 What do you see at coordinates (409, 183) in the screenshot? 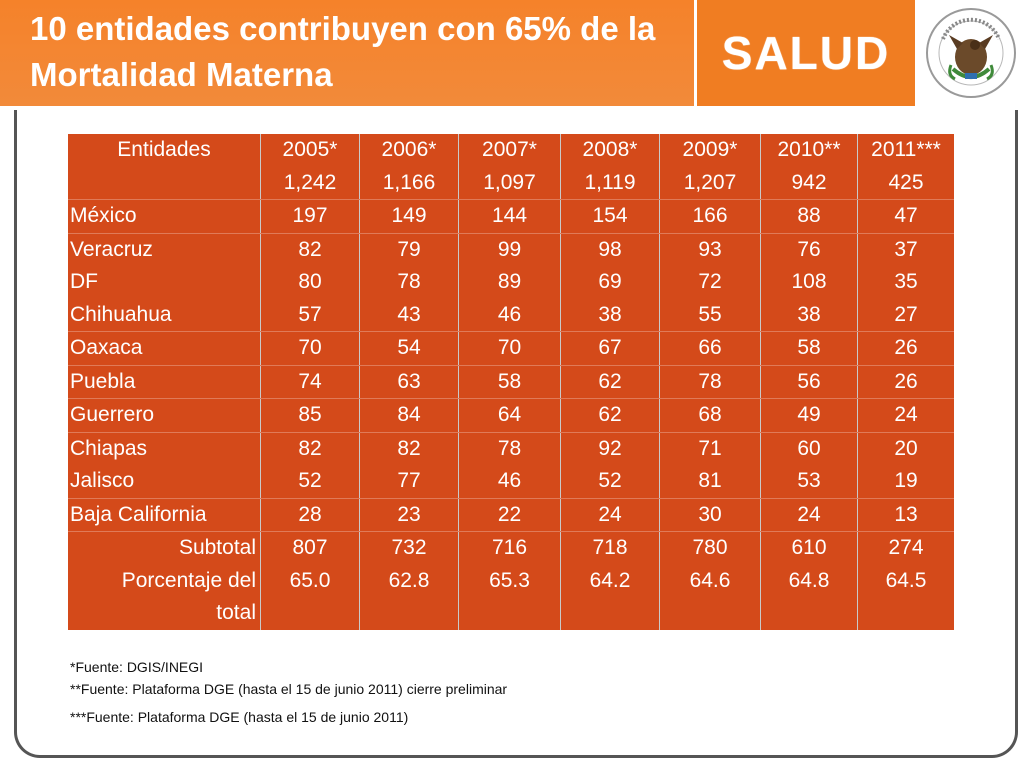
I see `total-cell: 1,166` at bounding box center [409, 183].